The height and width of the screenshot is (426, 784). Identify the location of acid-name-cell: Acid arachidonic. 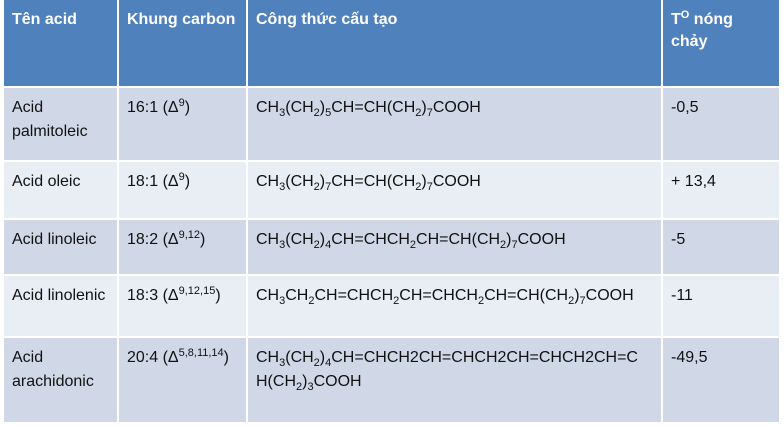
(61, 381).